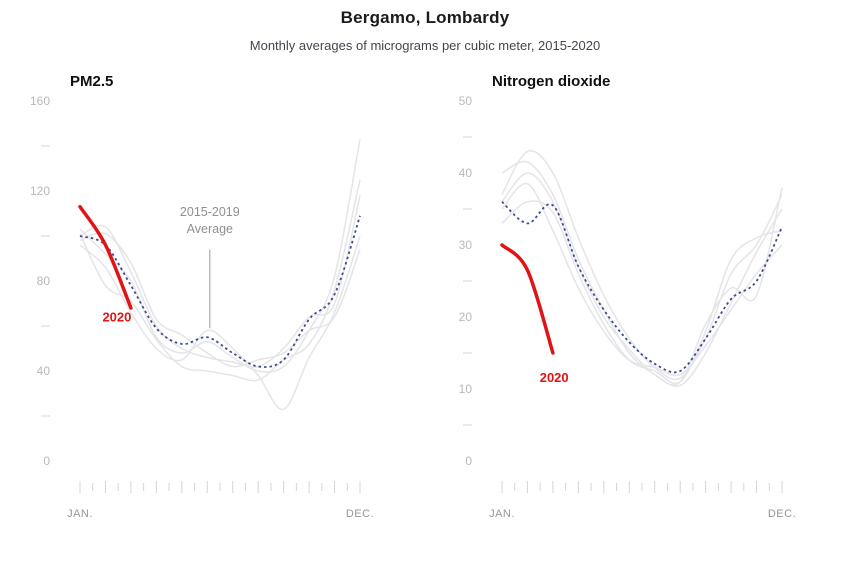 The height and width of the screenshot is (567, 850). Describe the element at coordinates (466, 101) in the screenshot. I see `y-tick-label: 50` at that location.